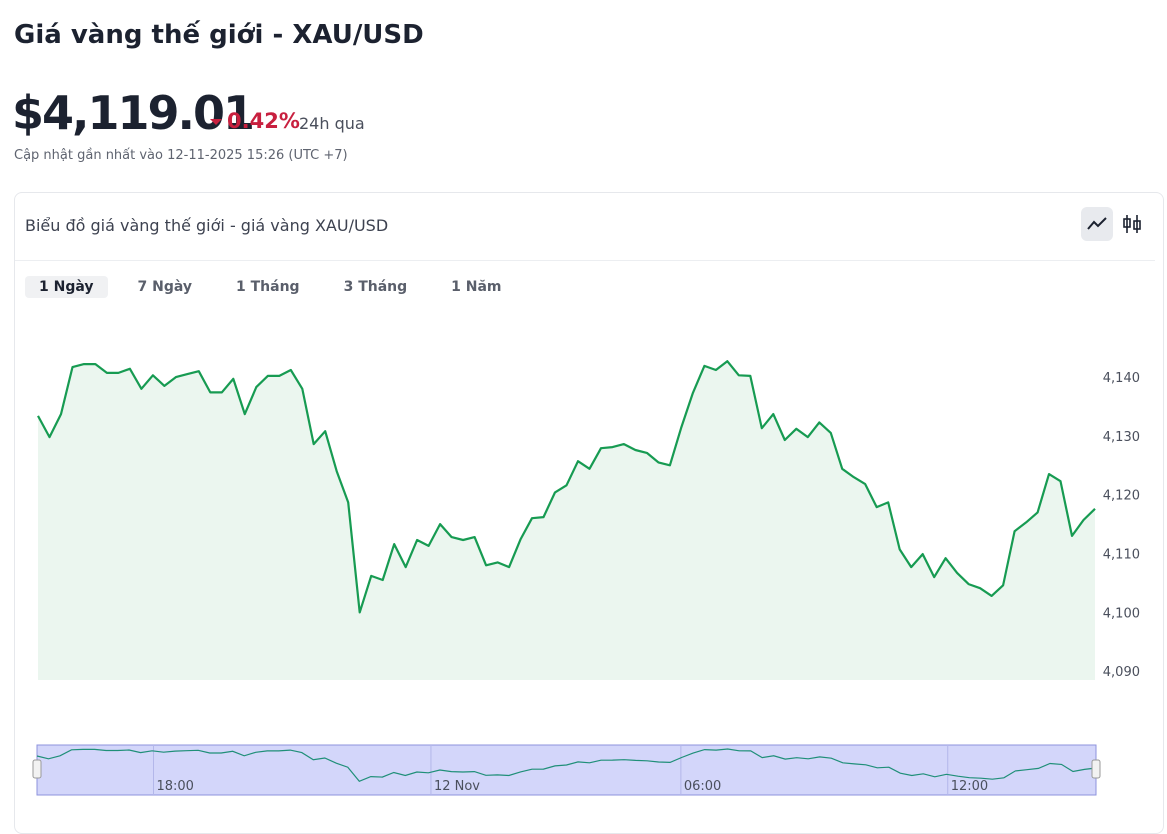 This screenshot has width=1167, height=834. Describe the element at coordinates (969, 786) in the screenshot. I see `navigator-label: 12:00` at that location.